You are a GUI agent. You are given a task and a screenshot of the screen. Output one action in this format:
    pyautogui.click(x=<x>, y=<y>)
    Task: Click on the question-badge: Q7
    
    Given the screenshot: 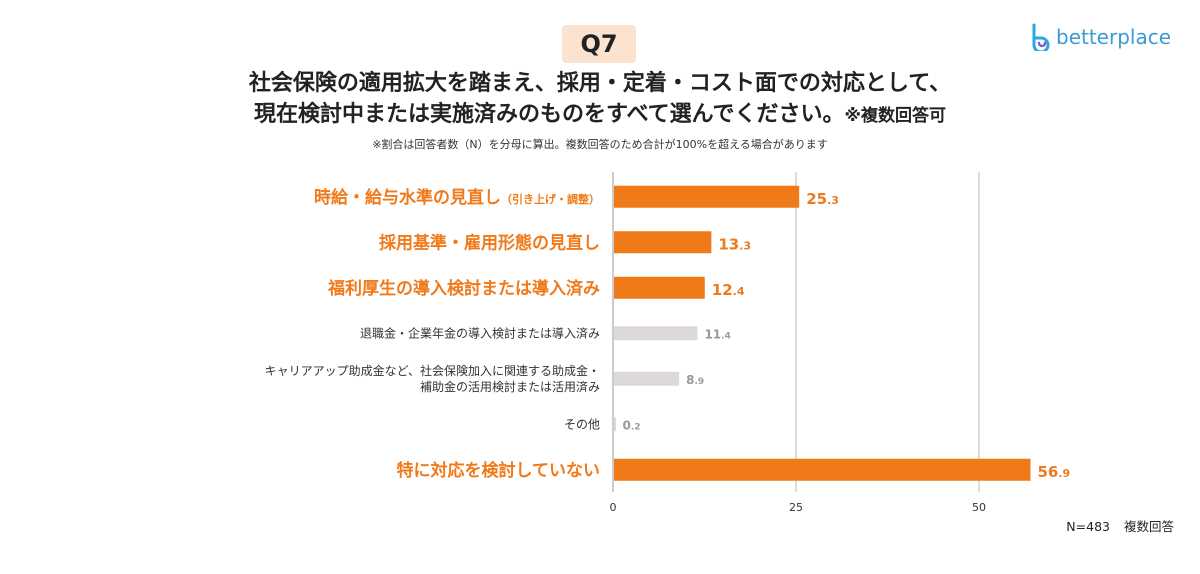 What is the action you would take?
    pyautogui.click(x=599, y=44)
    